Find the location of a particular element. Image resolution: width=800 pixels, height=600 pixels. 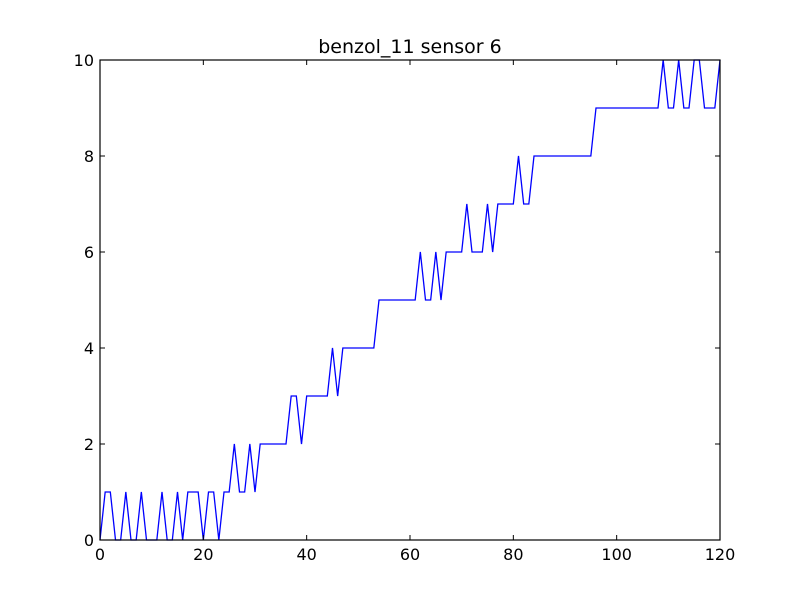

x-tick-label: 80 is located at coordinates (513, 554).